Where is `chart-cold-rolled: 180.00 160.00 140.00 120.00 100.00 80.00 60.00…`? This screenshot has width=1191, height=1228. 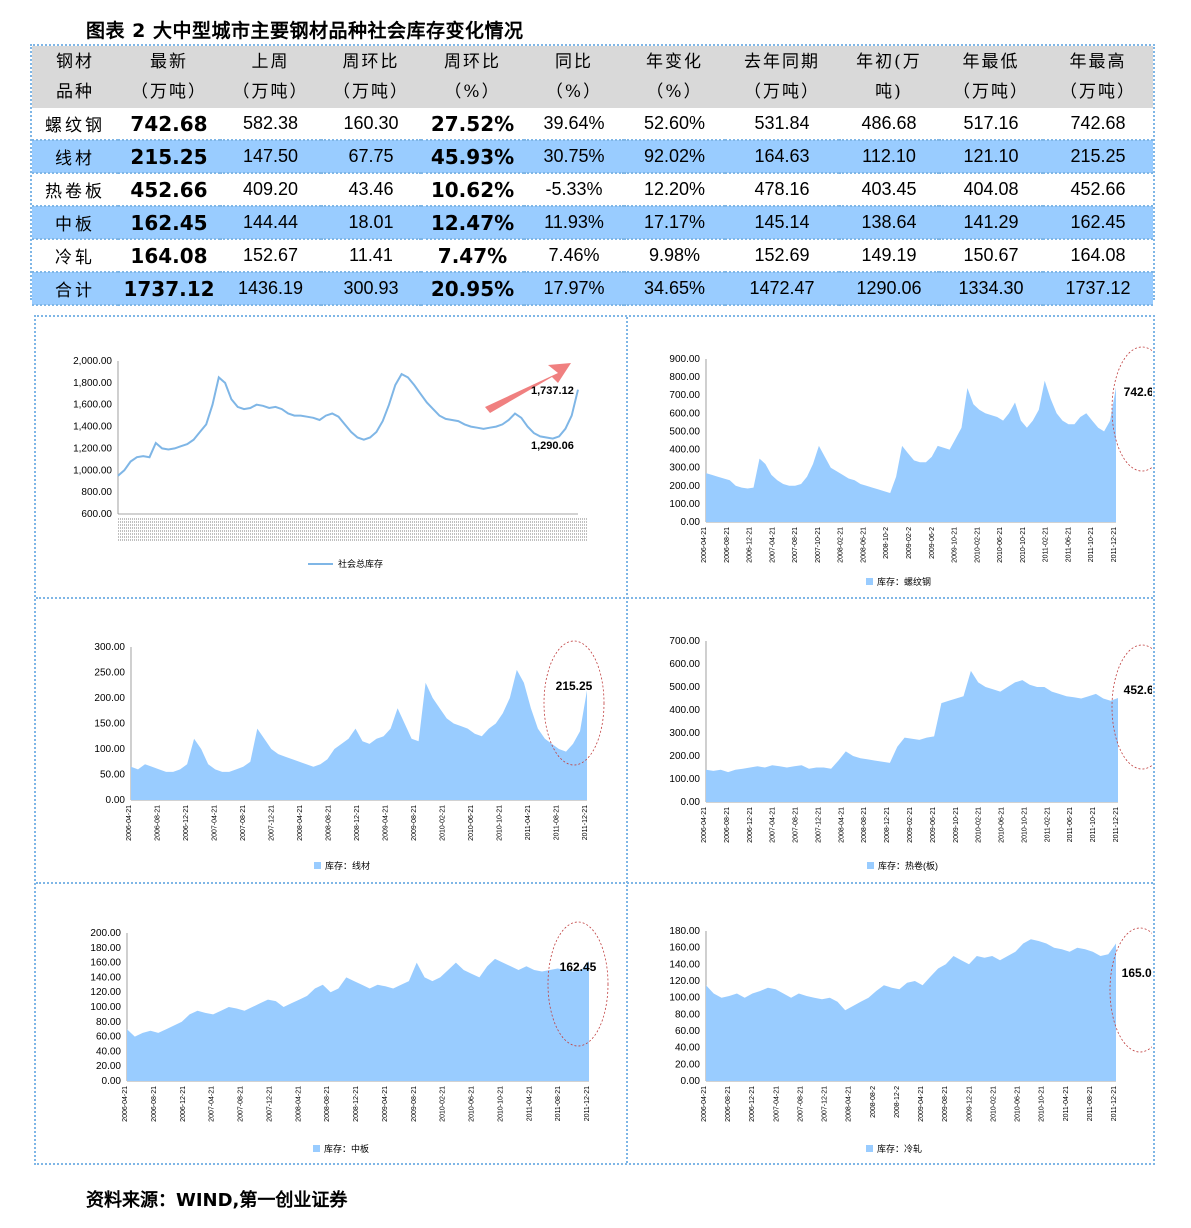
chart-cold-rolled: 180.00 160.00 140.00 120.00 100.00 80.00 60.00… is located at coordinates (910, 1040).